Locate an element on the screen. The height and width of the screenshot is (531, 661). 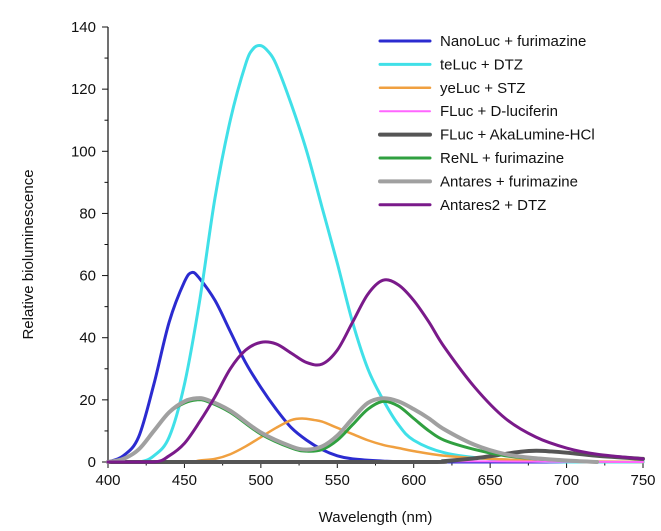
y-tick-label: 100 is located at coordinates (83, 151).